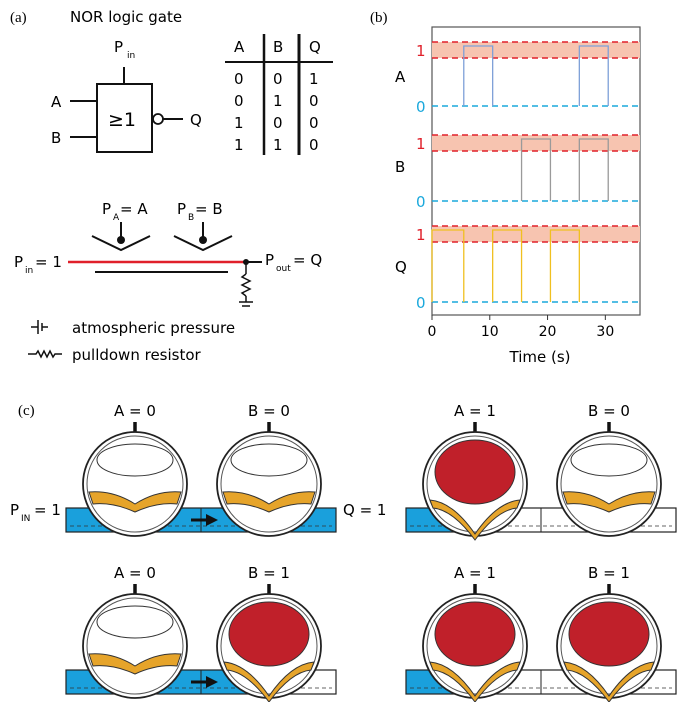 The width and height of the screenshot is (682, 702). What do you see at coordinates (153, 328) in the screenshot?
I see `legend-atmospheric: atmospheric pressure` at bounding box center [153, 328].